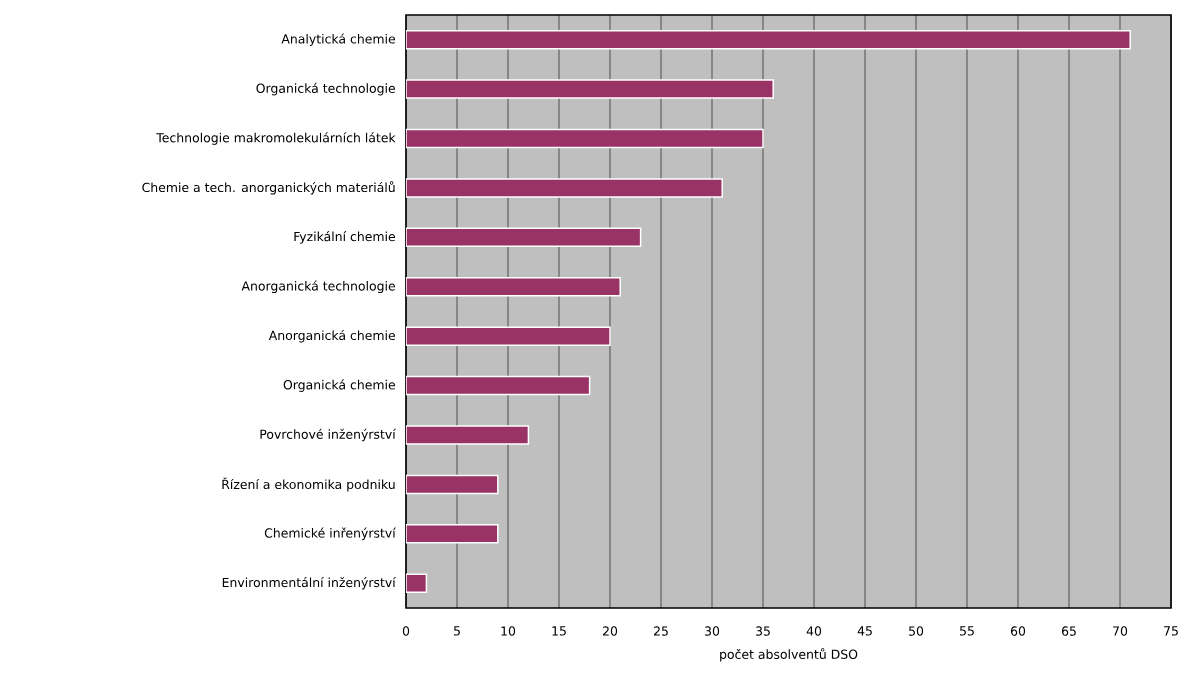 The width and height of the screenshot is (1186, 684). I want to click on y-tick-label: Organická chemie, so click(339, 385).